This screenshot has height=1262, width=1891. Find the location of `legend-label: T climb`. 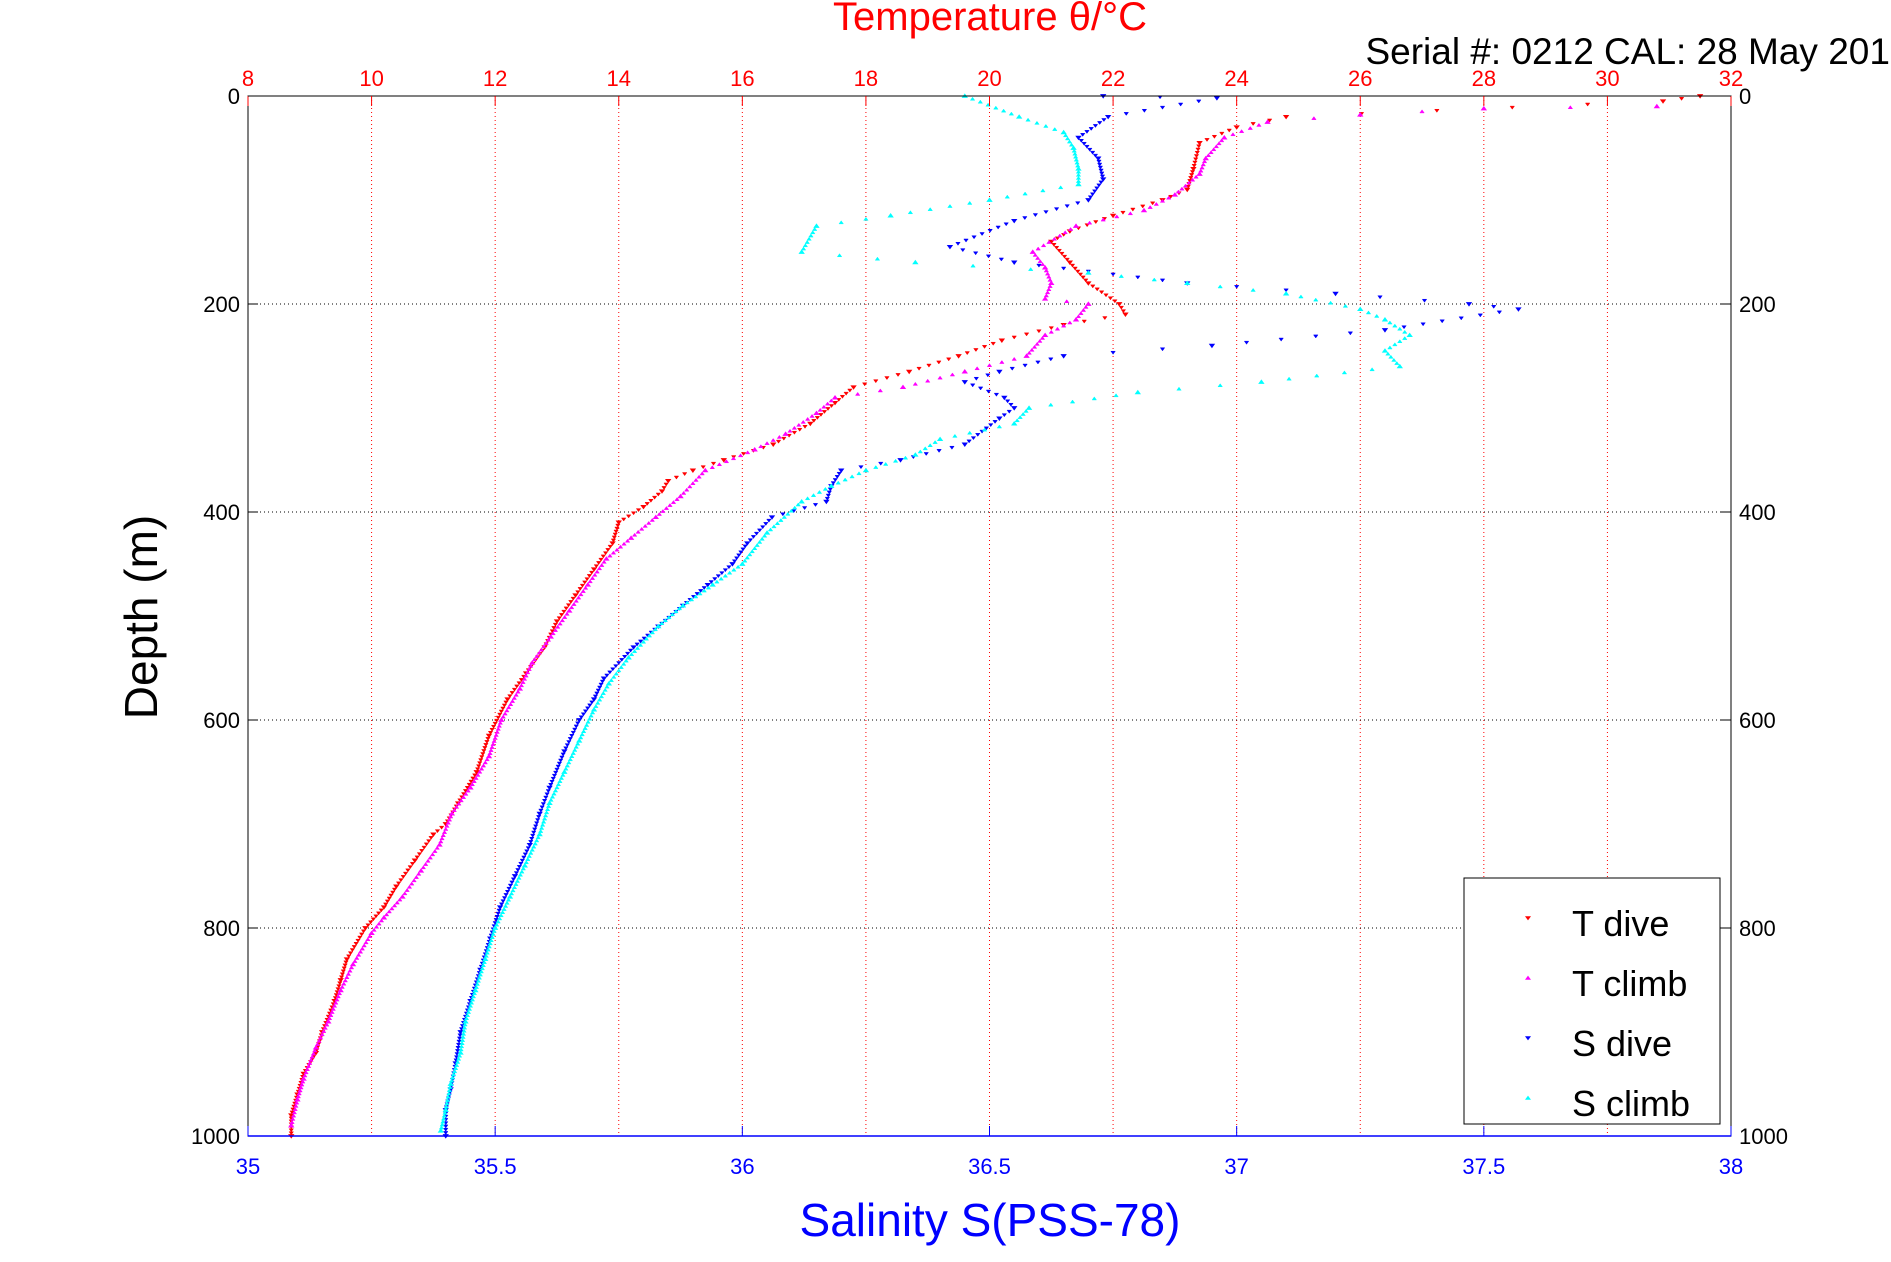

legend-label: T climb is located at coordinates (1629, 983).